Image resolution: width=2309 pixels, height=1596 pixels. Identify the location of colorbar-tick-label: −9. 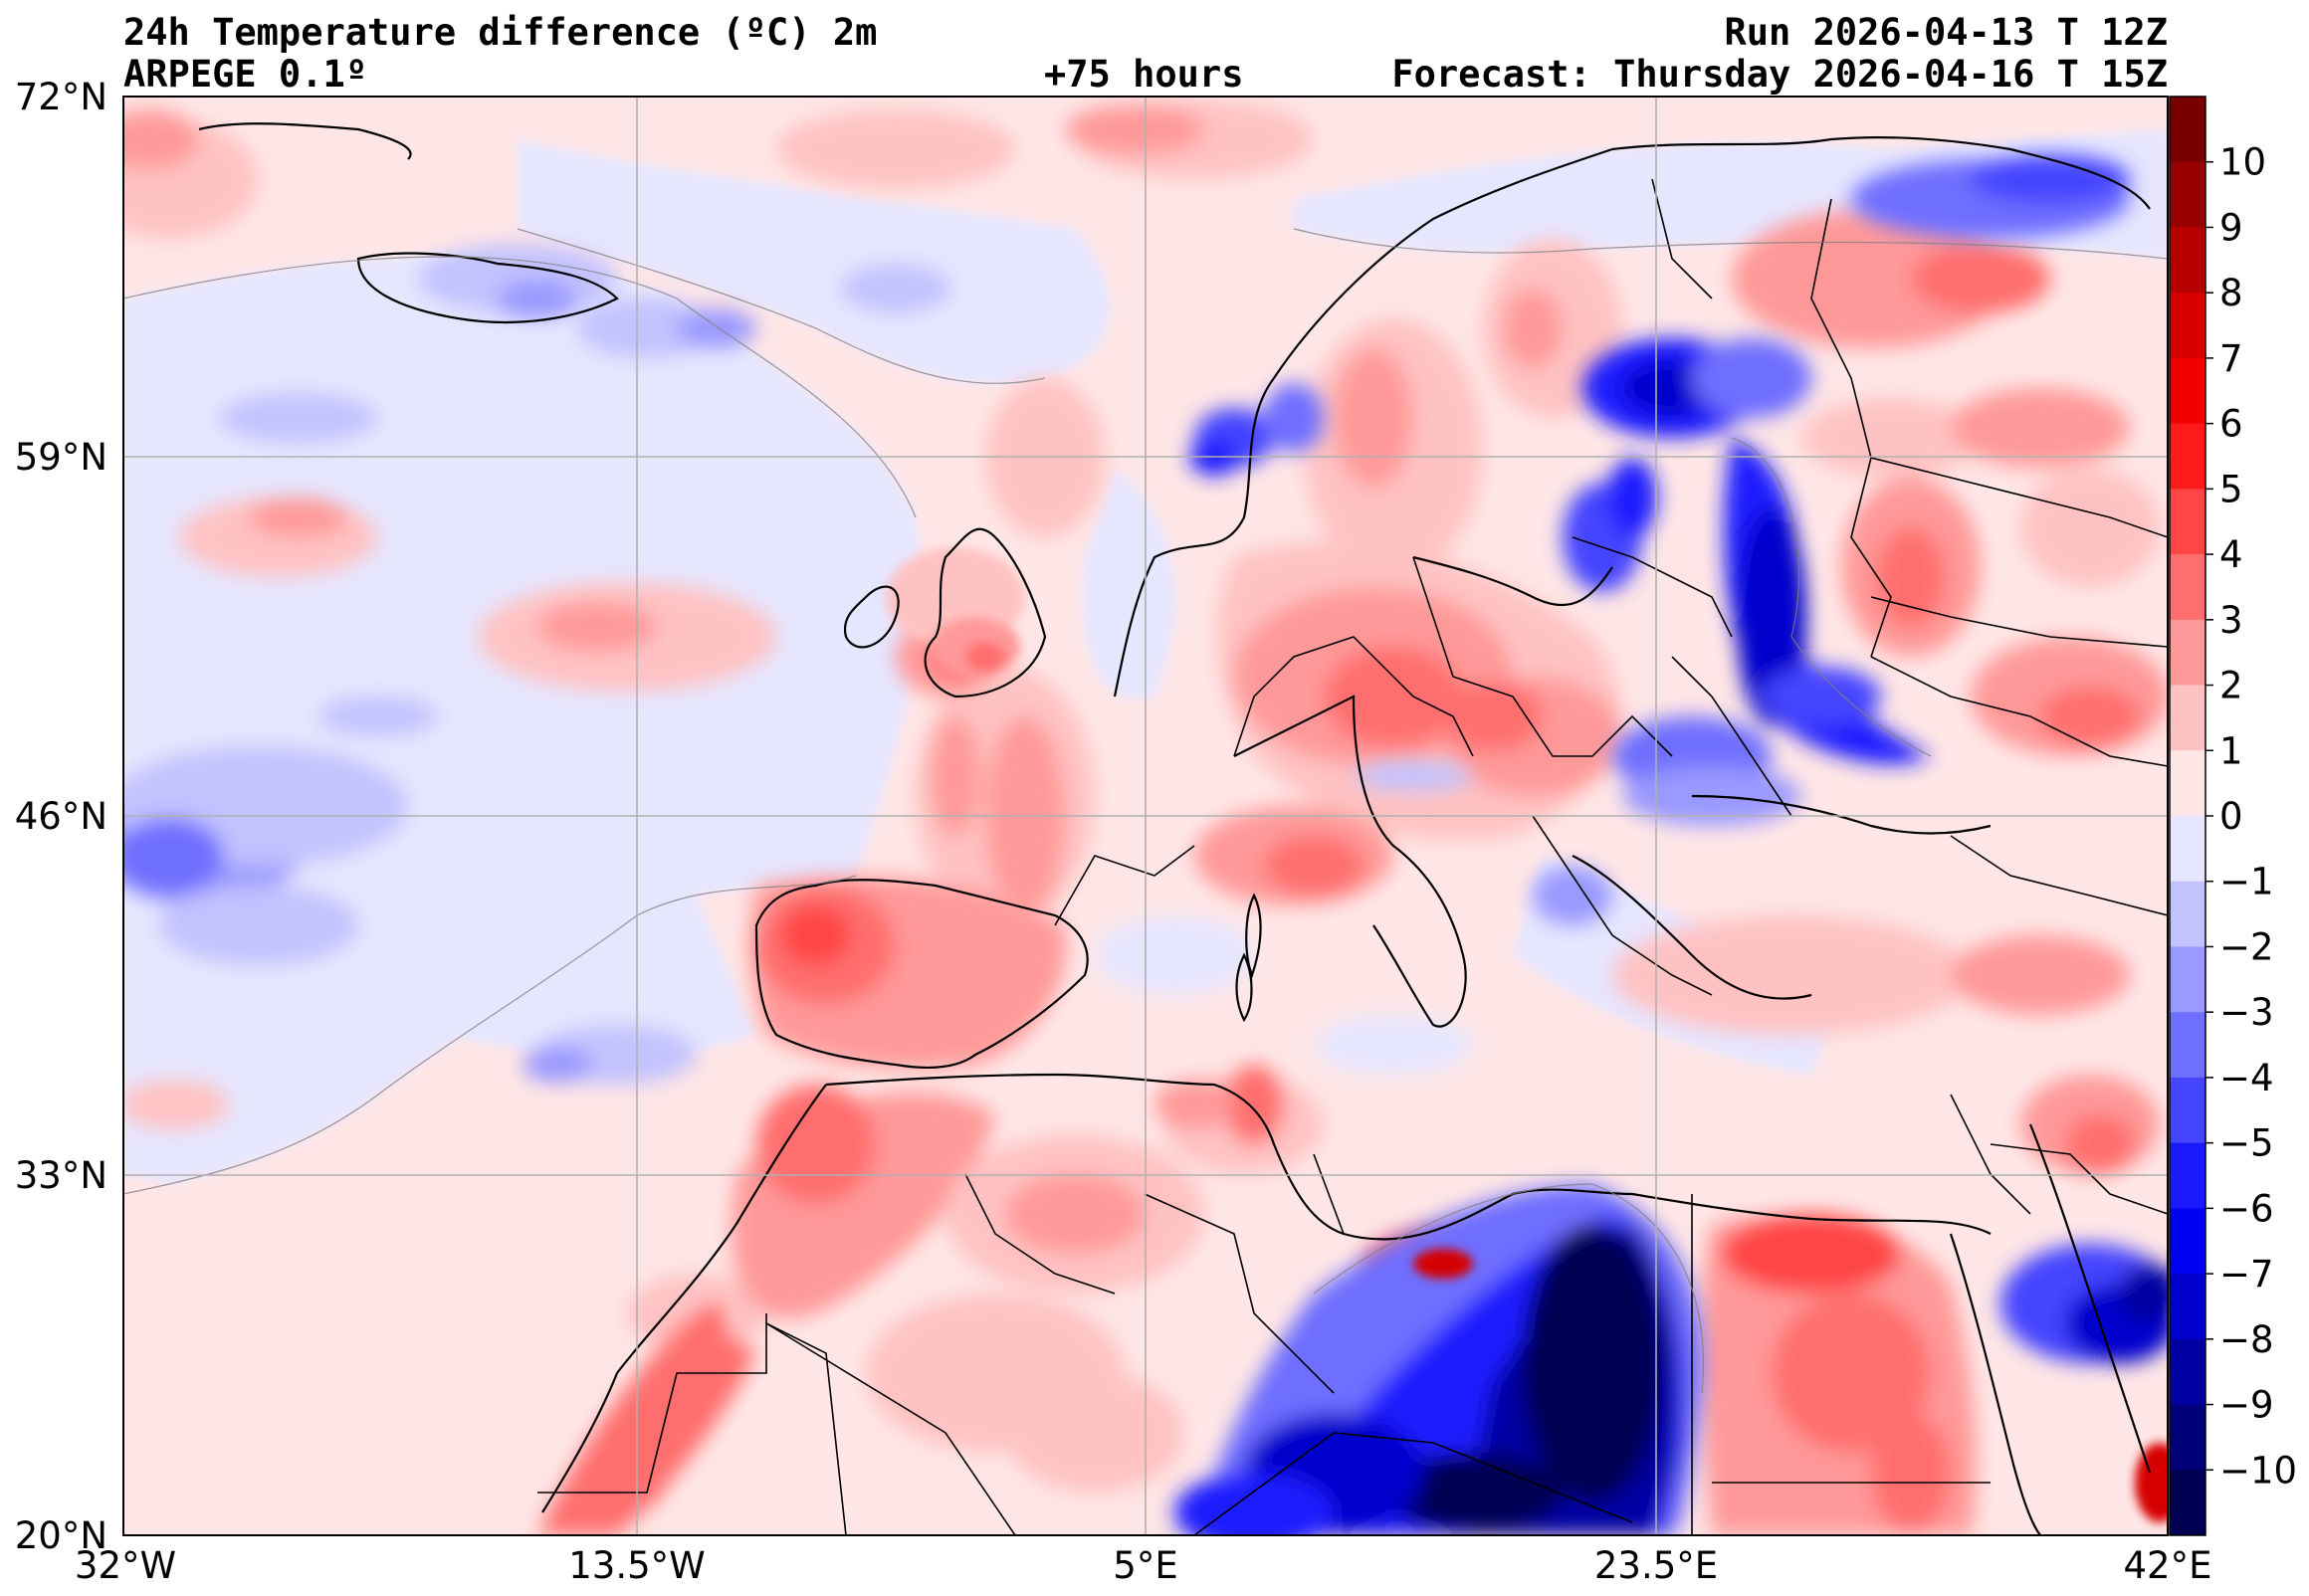
(2246, 1406).